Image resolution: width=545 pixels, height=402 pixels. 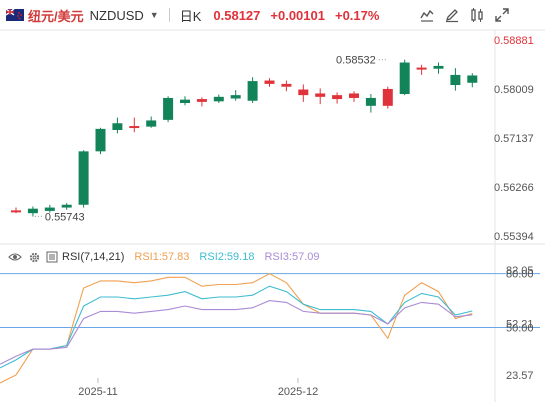 What do you see at coordinates (427, 15) in the screenshot?
I see `chart-type-icon` at bounding box center [427, 15].